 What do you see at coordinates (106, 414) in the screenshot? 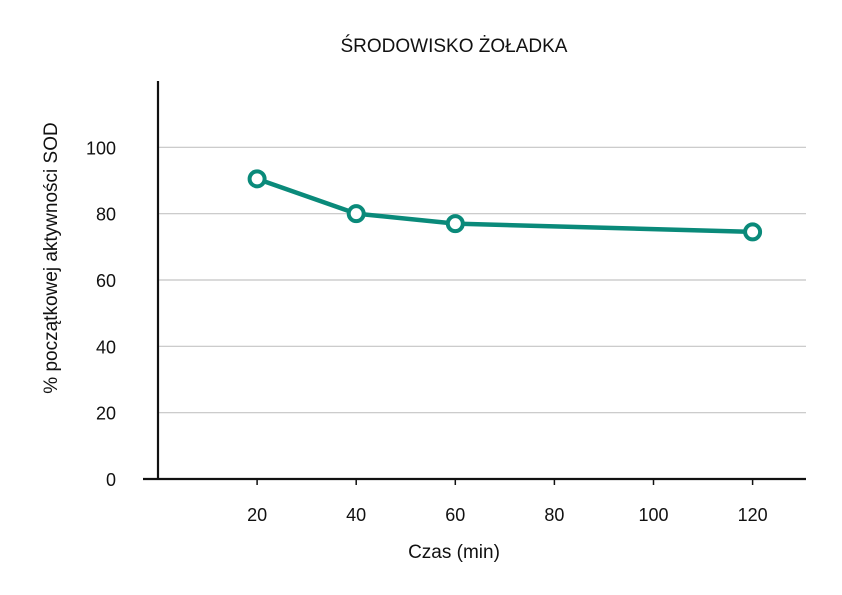
I see `y-tick-label-20: 20` at bounding box center [106, 414].